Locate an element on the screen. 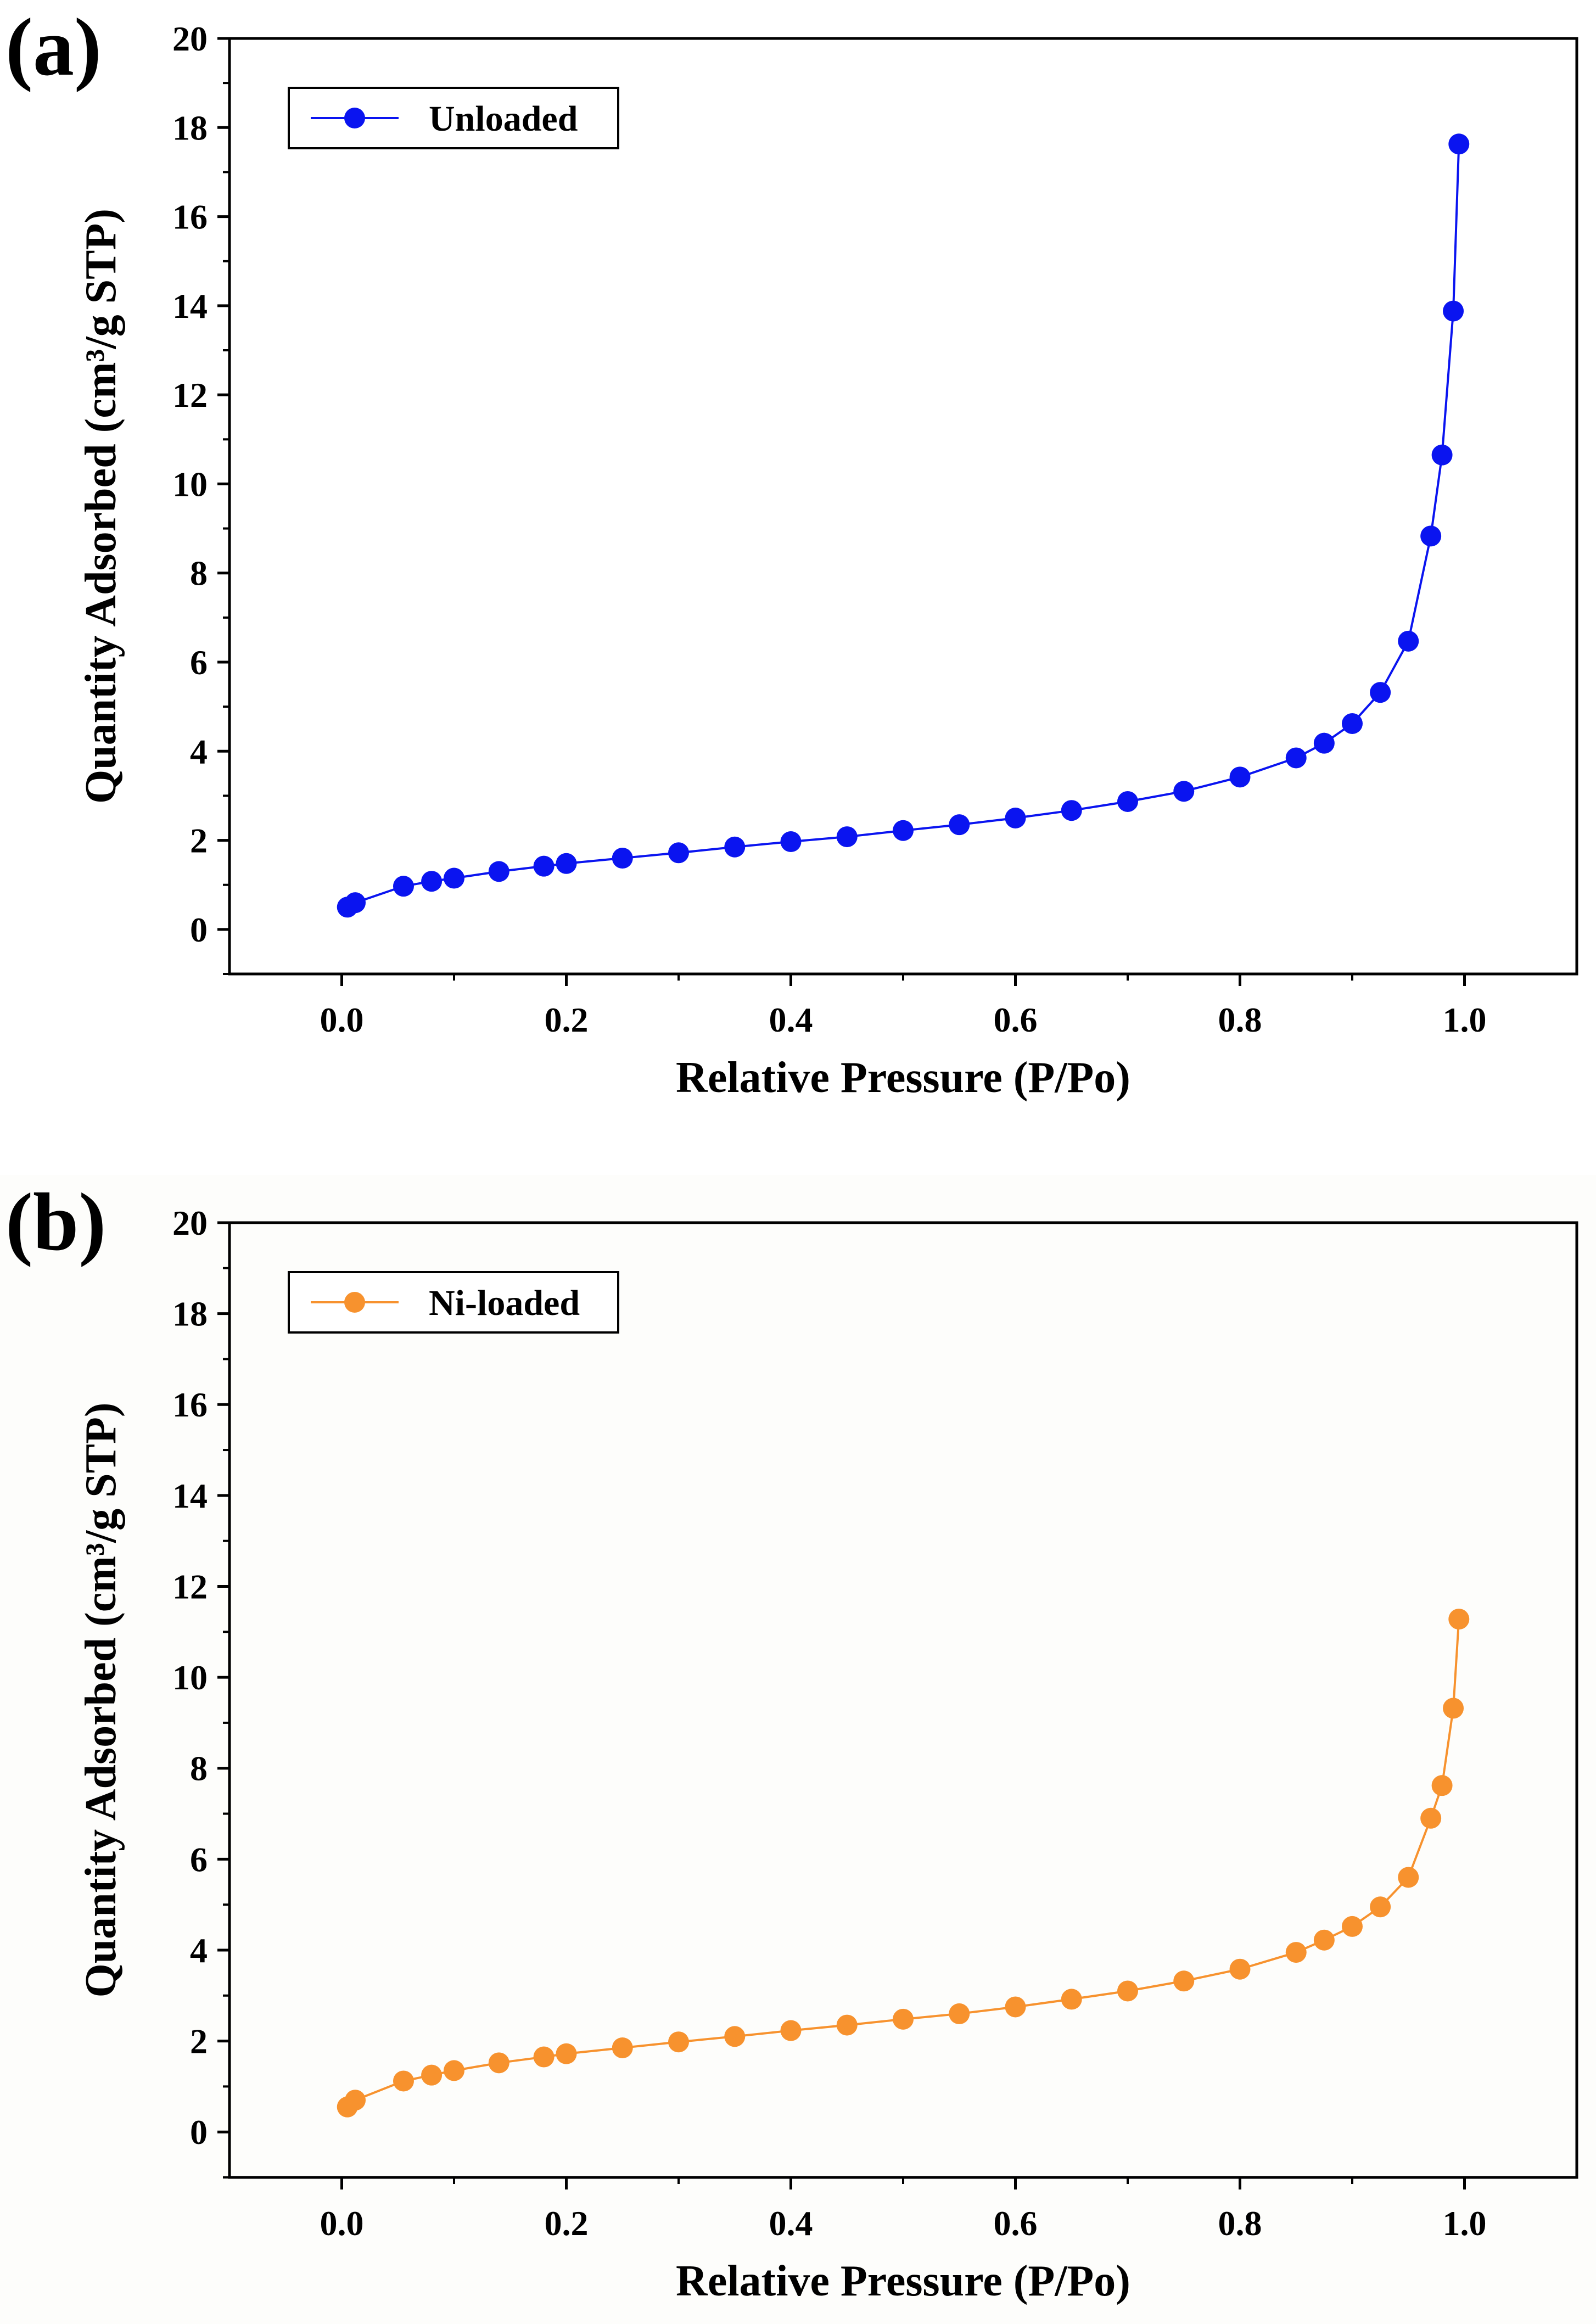 This screenshot has width=1596, height=2324. chart-b-y-tick-label: 12 is located at coordinates (190, 1586).